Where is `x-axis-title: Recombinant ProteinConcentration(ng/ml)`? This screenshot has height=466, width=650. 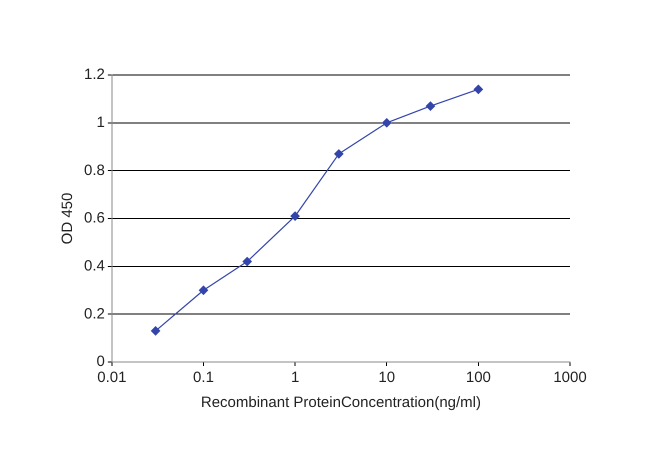 x-axis-title: Recombinant ProteinConcentration(ng/ml) is located at coordinates (340, 403).